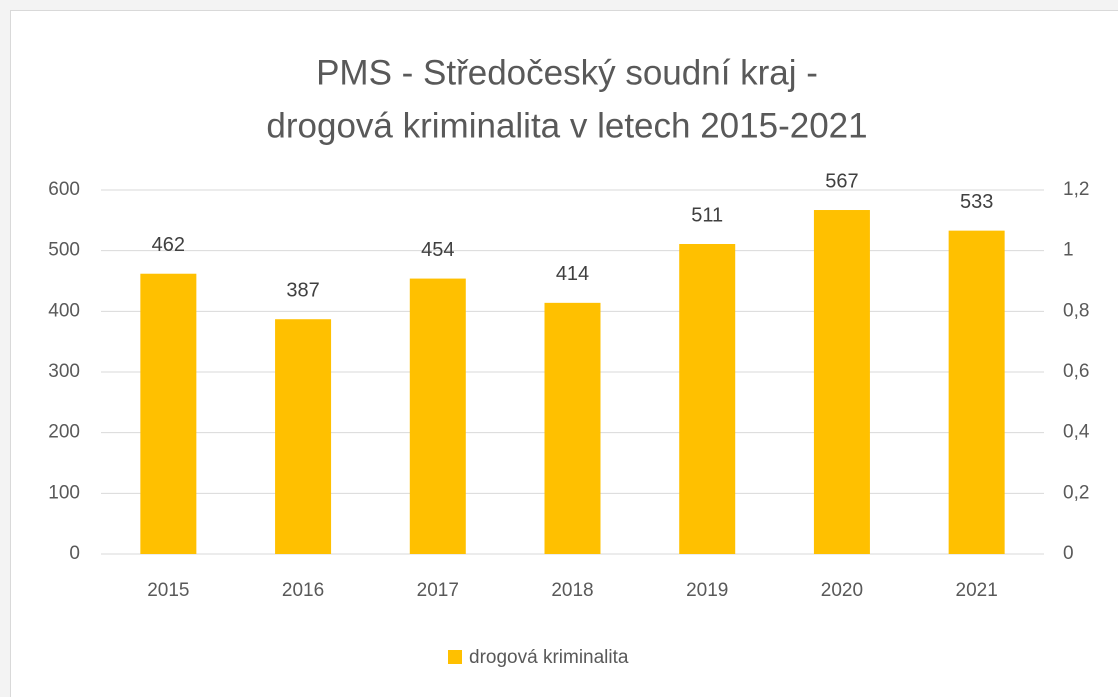 The image size is (1118, 697). I want to click on x-tick-label: 2017, so click(438, 590).